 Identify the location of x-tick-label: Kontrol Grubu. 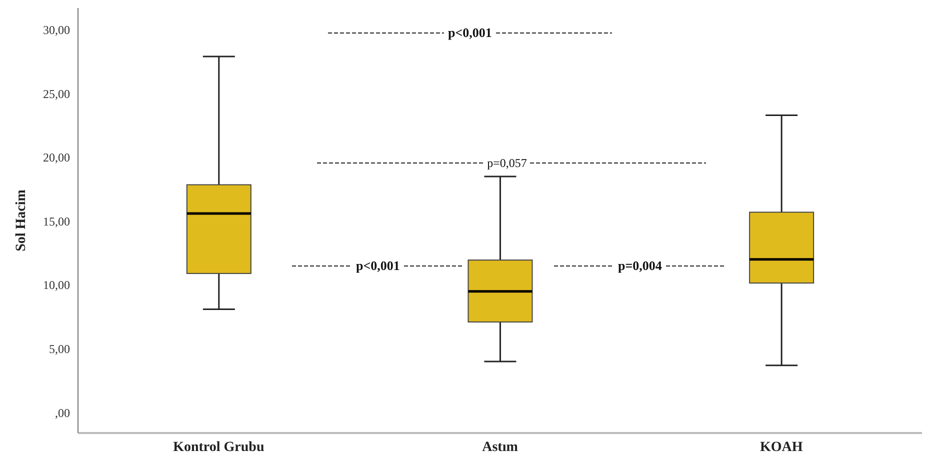
(218, 447).